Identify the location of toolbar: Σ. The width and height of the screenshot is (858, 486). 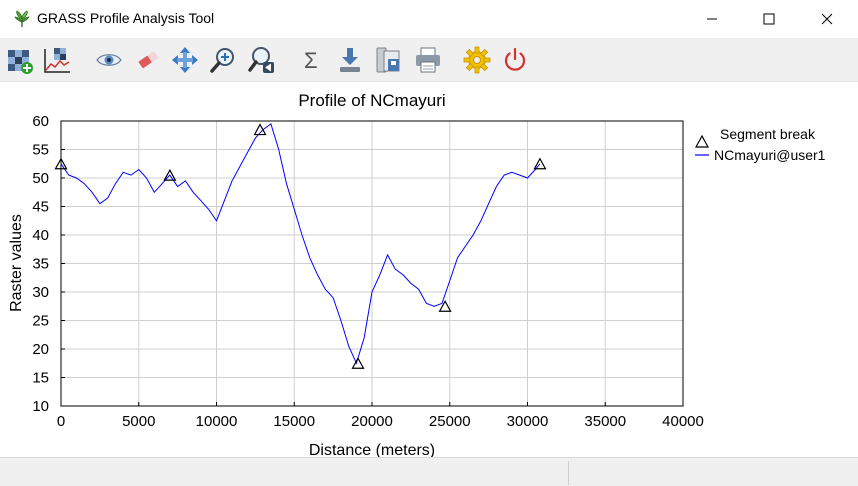
(429, 60).